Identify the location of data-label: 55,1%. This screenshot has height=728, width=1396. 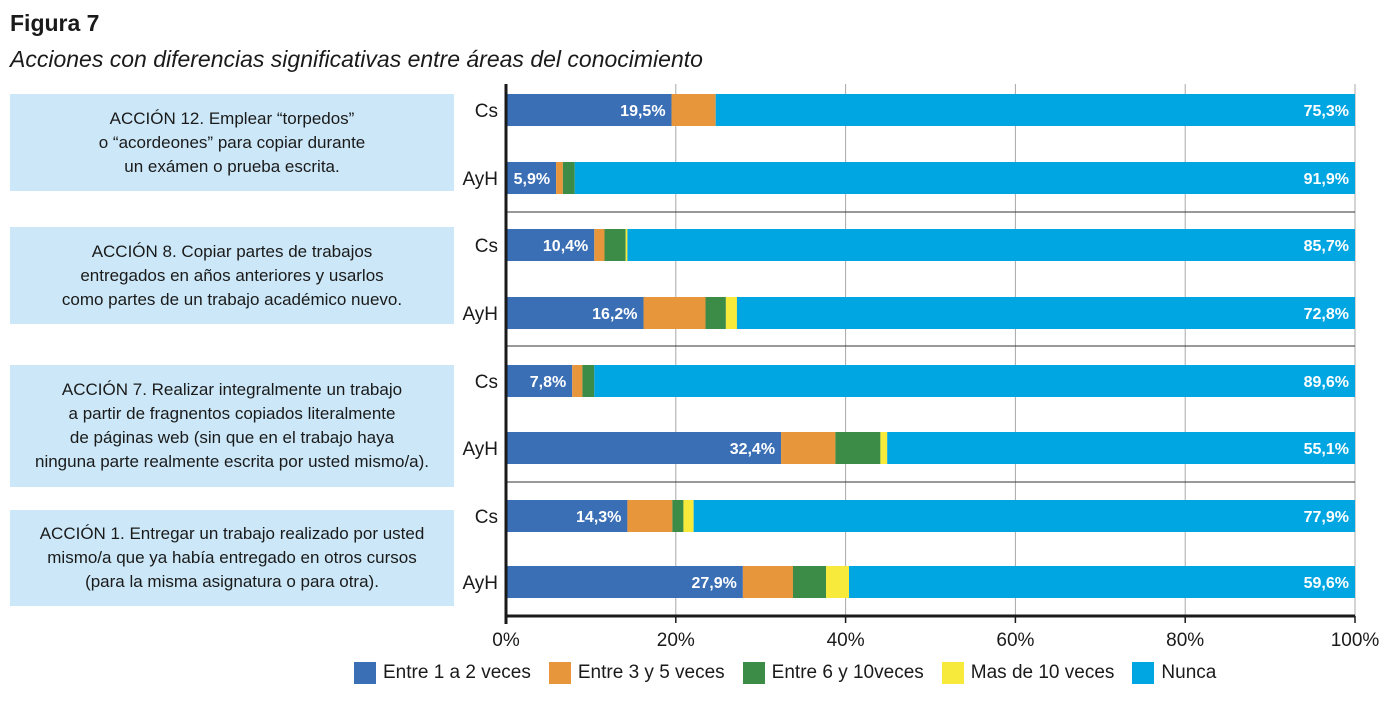
(1326, 449).